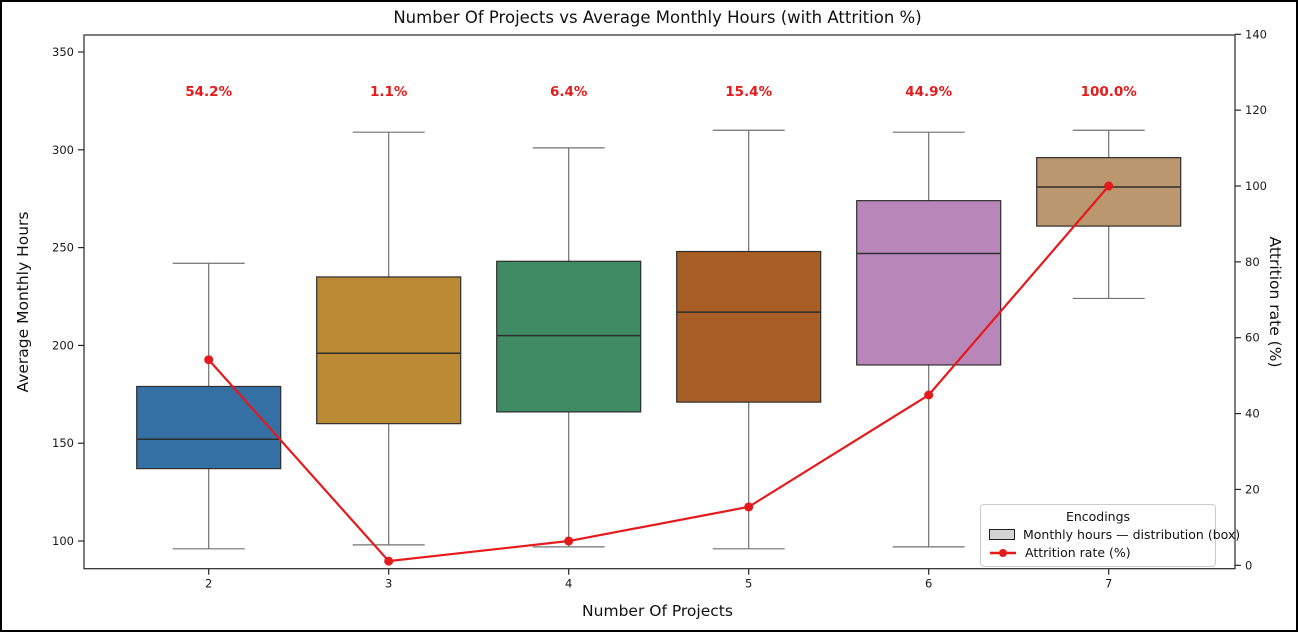  I want to click on x-tick-label: 3, so click(388, 584).